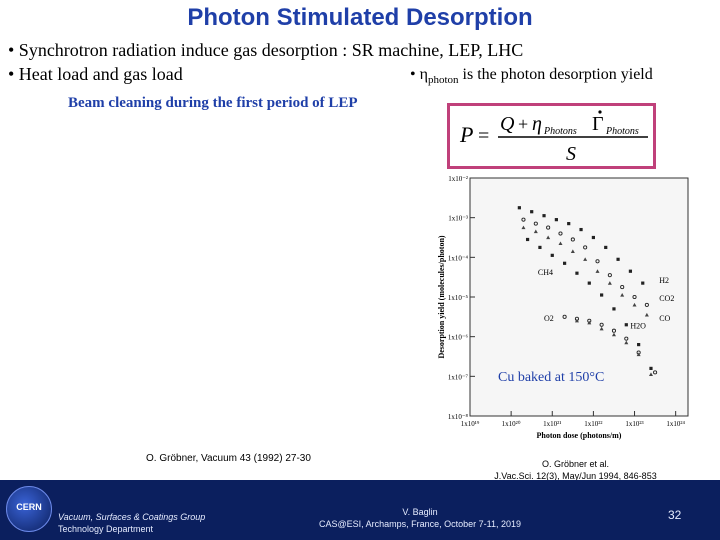  I want to click on series-label-co2: CO2, so click(666, 298).